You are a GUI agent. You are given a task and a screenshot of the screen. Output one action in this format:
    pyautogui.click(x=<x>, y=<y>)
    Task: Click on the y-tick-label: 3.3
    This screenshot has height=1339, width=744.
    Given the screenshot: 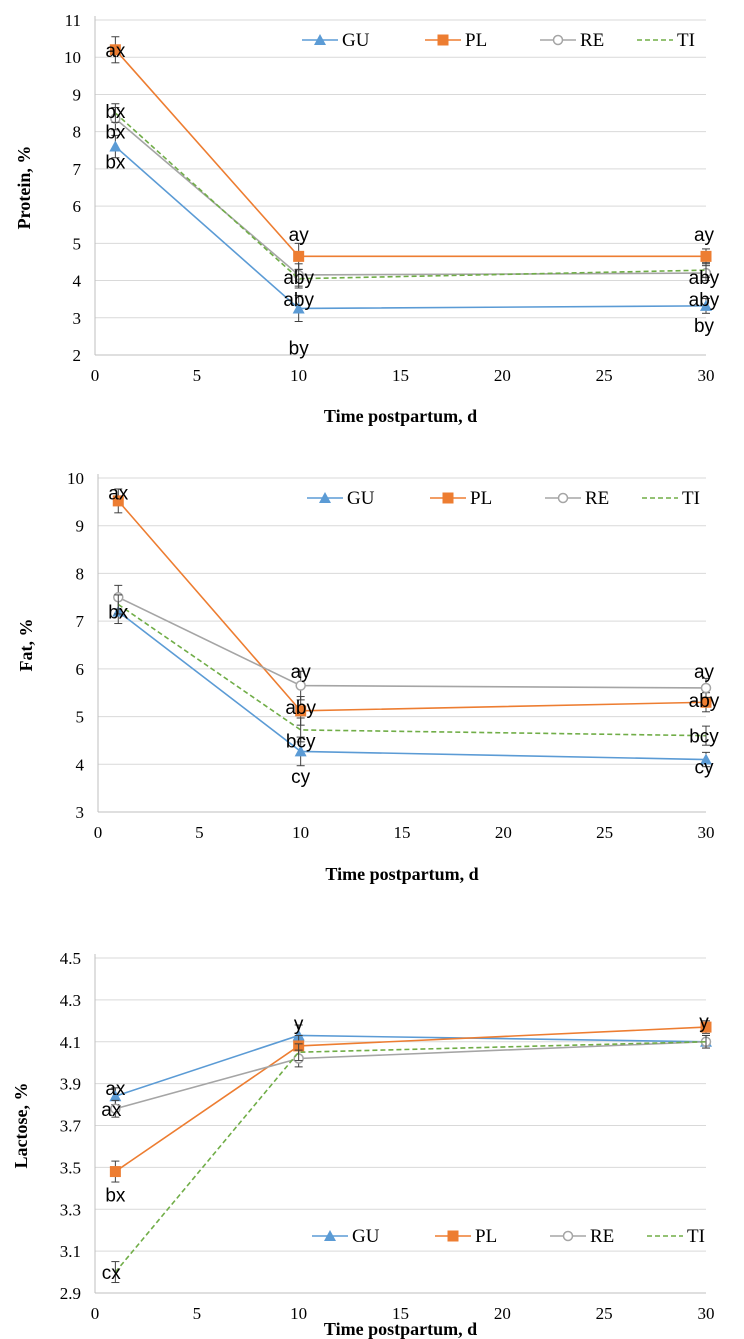 What is the action you would take?
    pyautogui.click(x=70, y=1209)
    